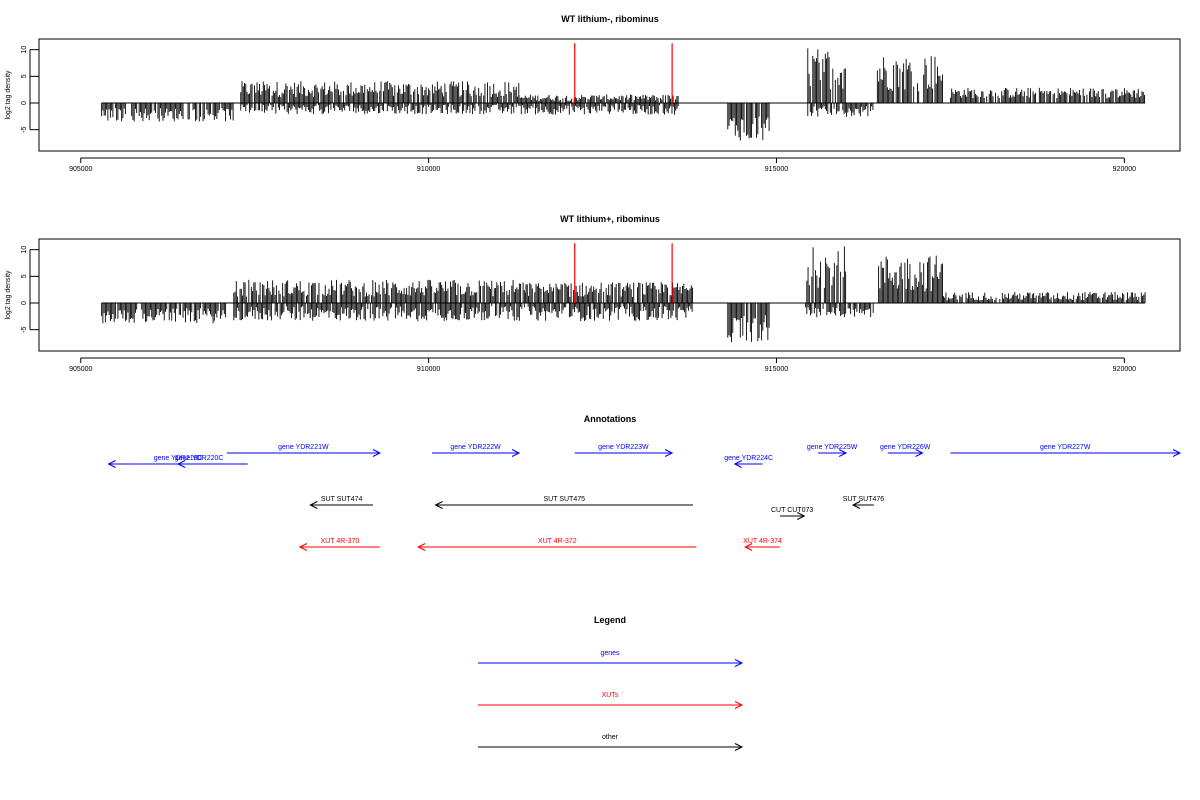 The image size is (1200, 800). I want to click on xut-label: XUT 4R-370, so click(340, 541).